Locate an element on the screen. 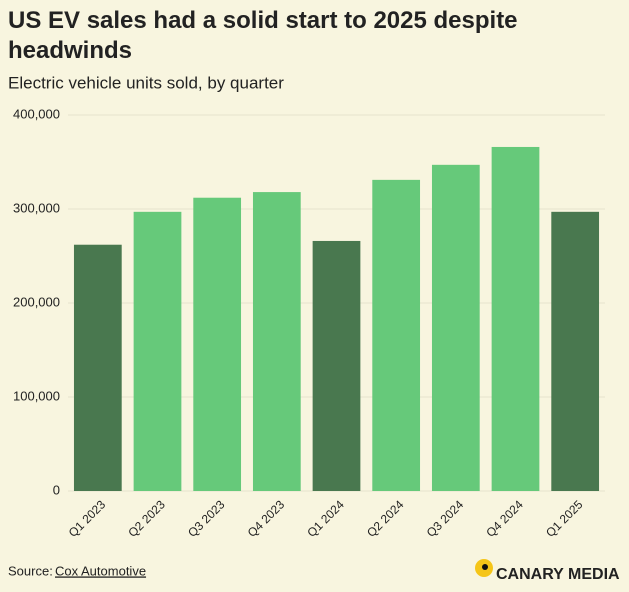 Image resolution: width=629 pixels, height=592 pixels. y-tick-label: 400,000 is located at coordinates (36, 113).